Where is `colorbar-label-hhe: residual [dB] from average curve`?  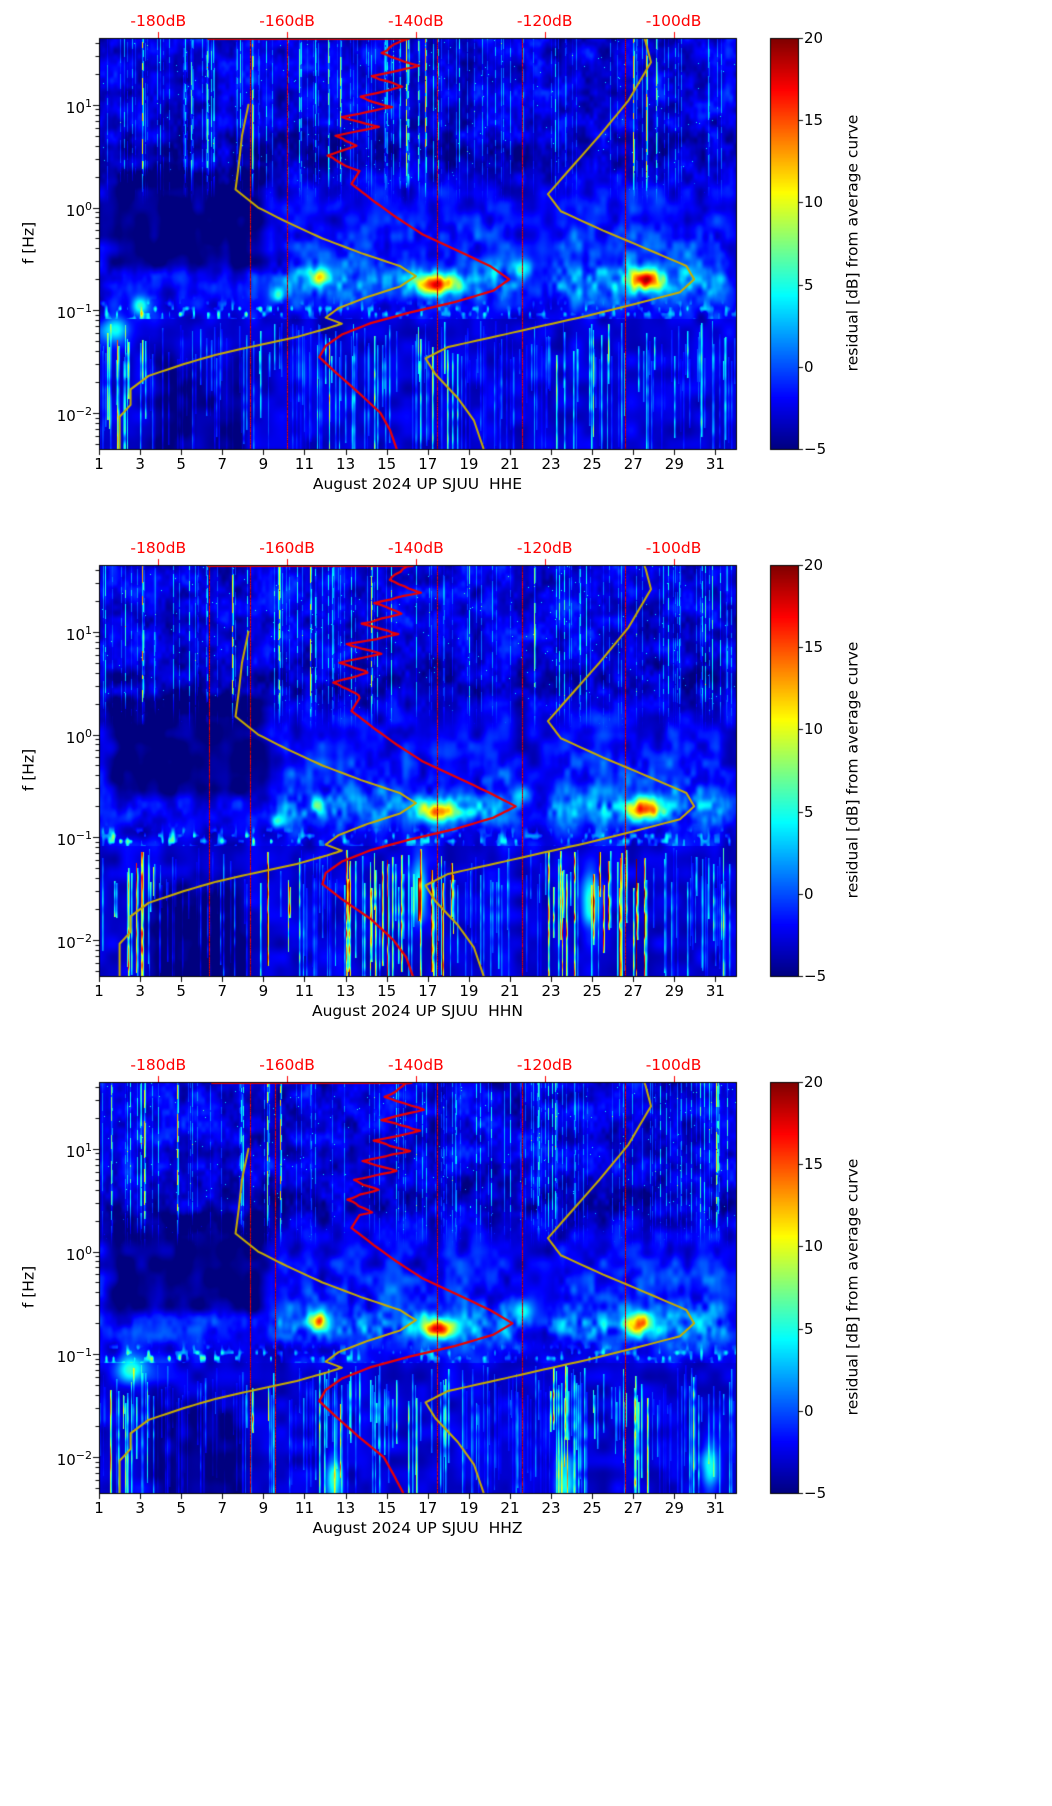
colorbar-label-hhe: residual [dB] from average curve is located at coordinates (852, 243).